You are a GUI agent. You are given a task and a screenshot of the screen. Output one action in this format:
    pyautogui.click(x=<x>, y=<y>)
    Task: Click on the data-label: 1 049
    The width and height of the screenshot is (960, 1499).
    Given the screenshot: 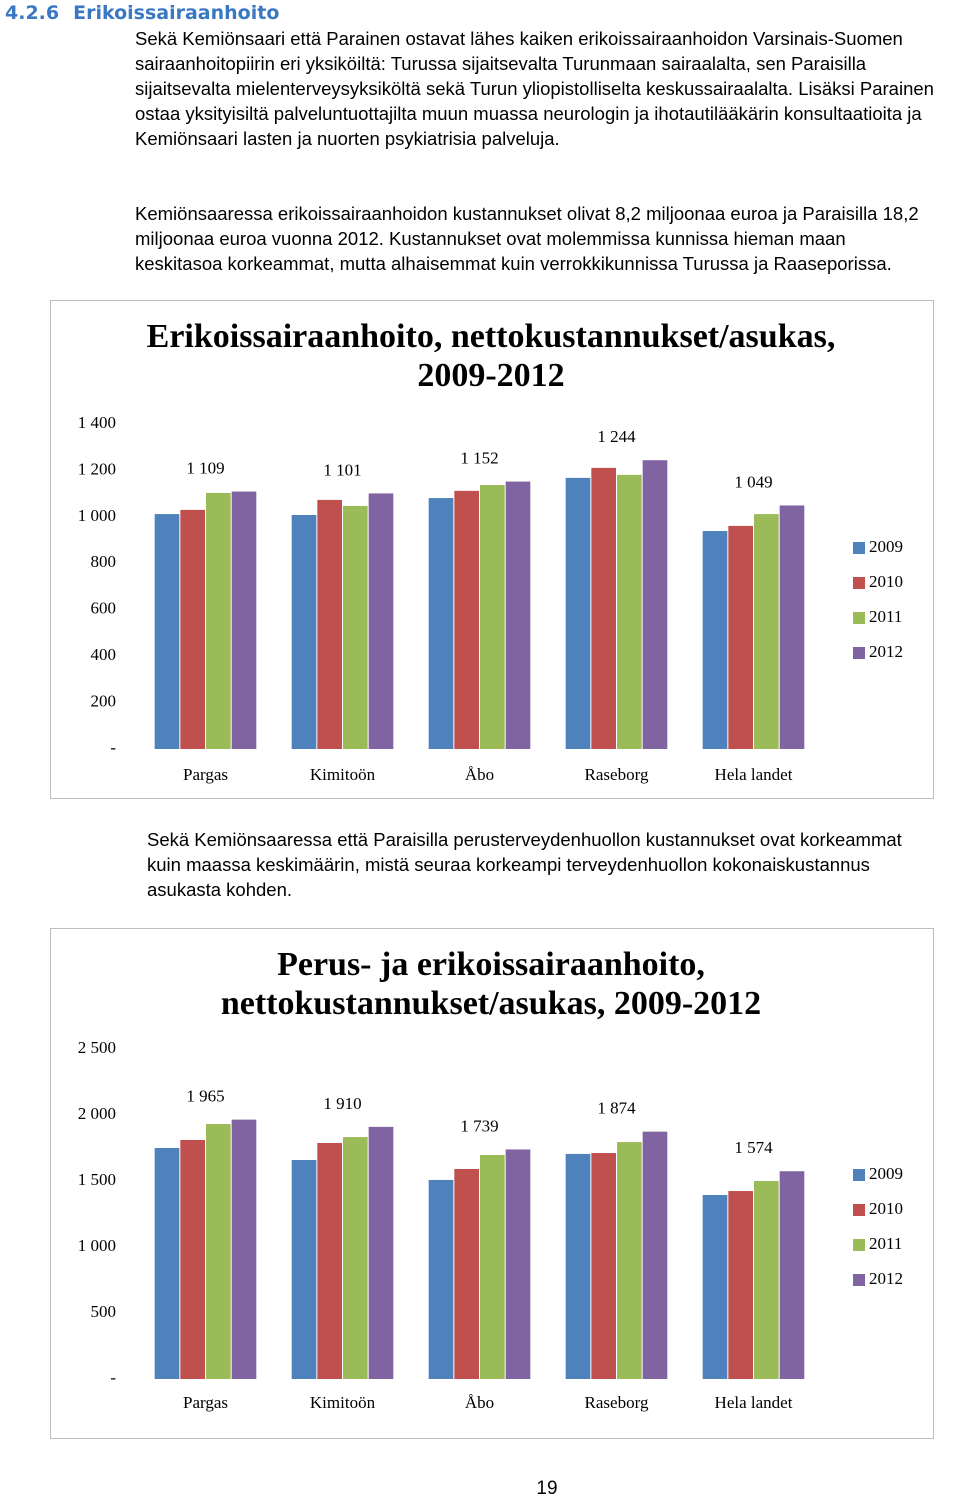 What is the action you would take?
    pyautogui.click(x=753, y=481)
    